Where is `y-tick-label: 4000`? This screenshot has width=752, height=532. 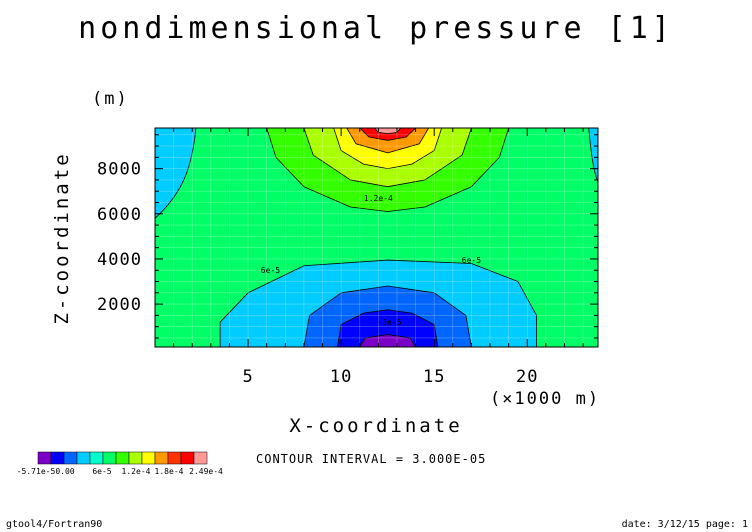 y-tick-label: 4000 is located at coordinates (119, 260).